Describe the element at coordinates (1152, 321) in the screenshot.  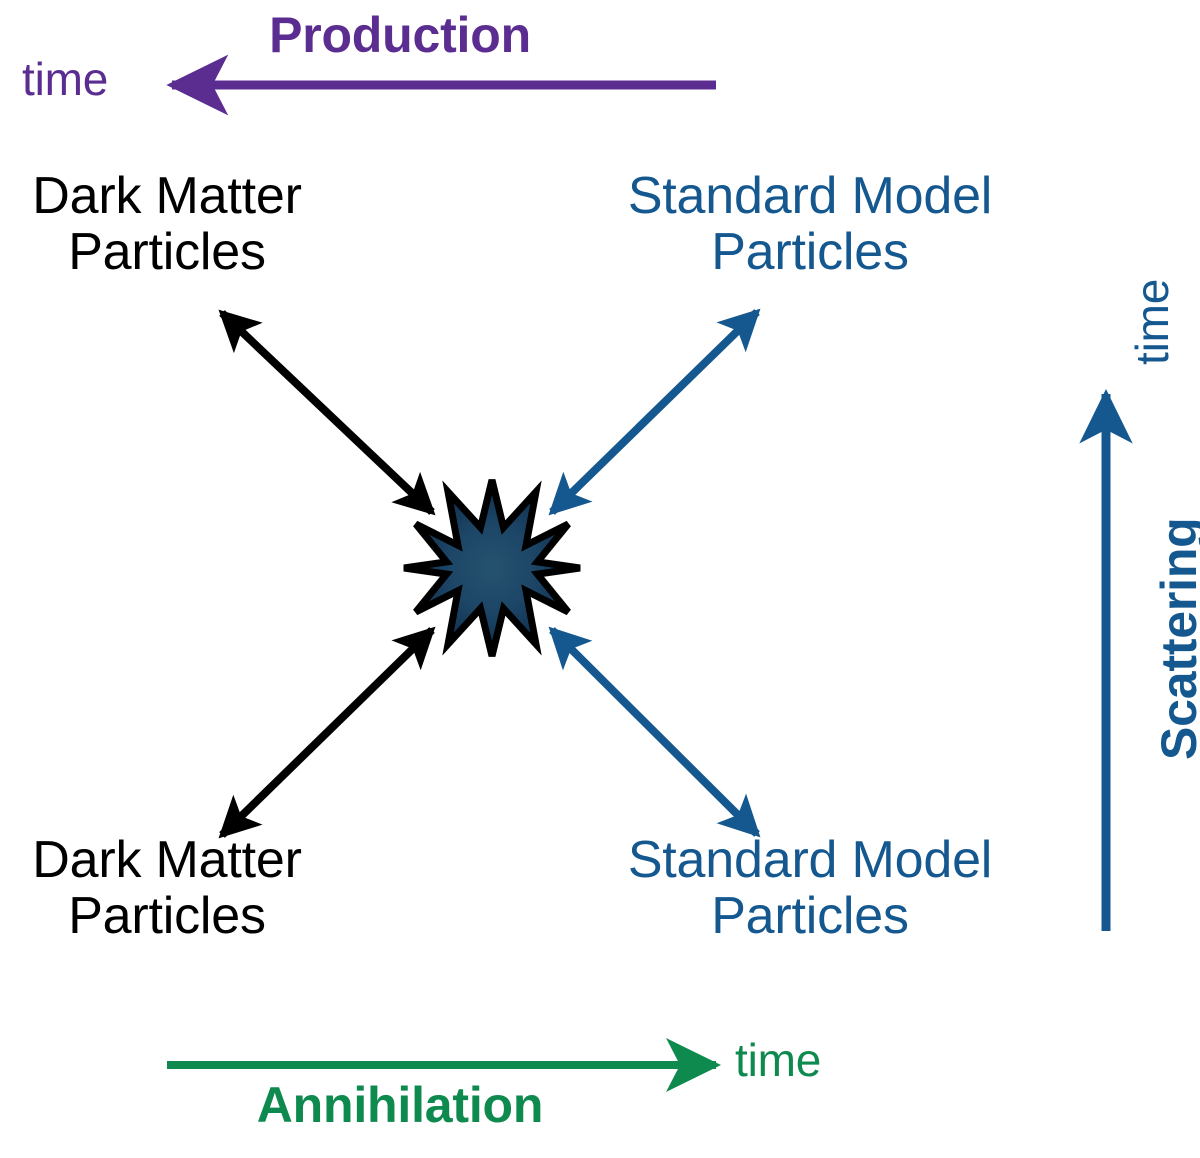
I see `scattering-time-label: time` at that location.